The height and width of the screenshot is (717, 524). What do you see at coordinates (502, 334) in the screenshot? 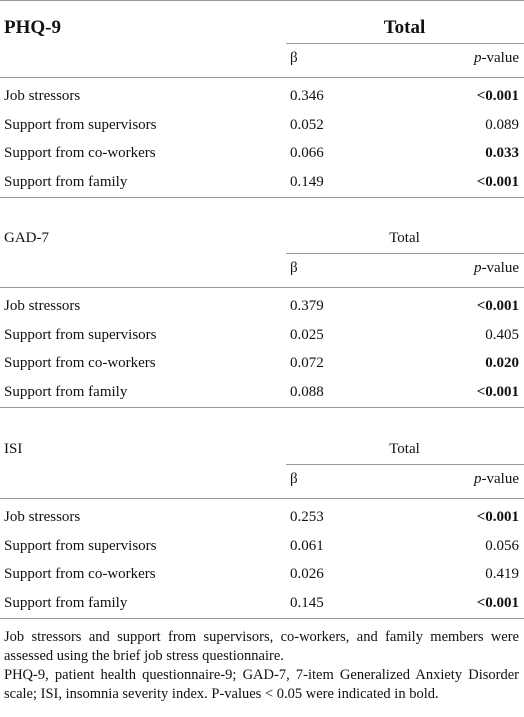
I see `p-value: 0.405` at bounding box center [502, 334].